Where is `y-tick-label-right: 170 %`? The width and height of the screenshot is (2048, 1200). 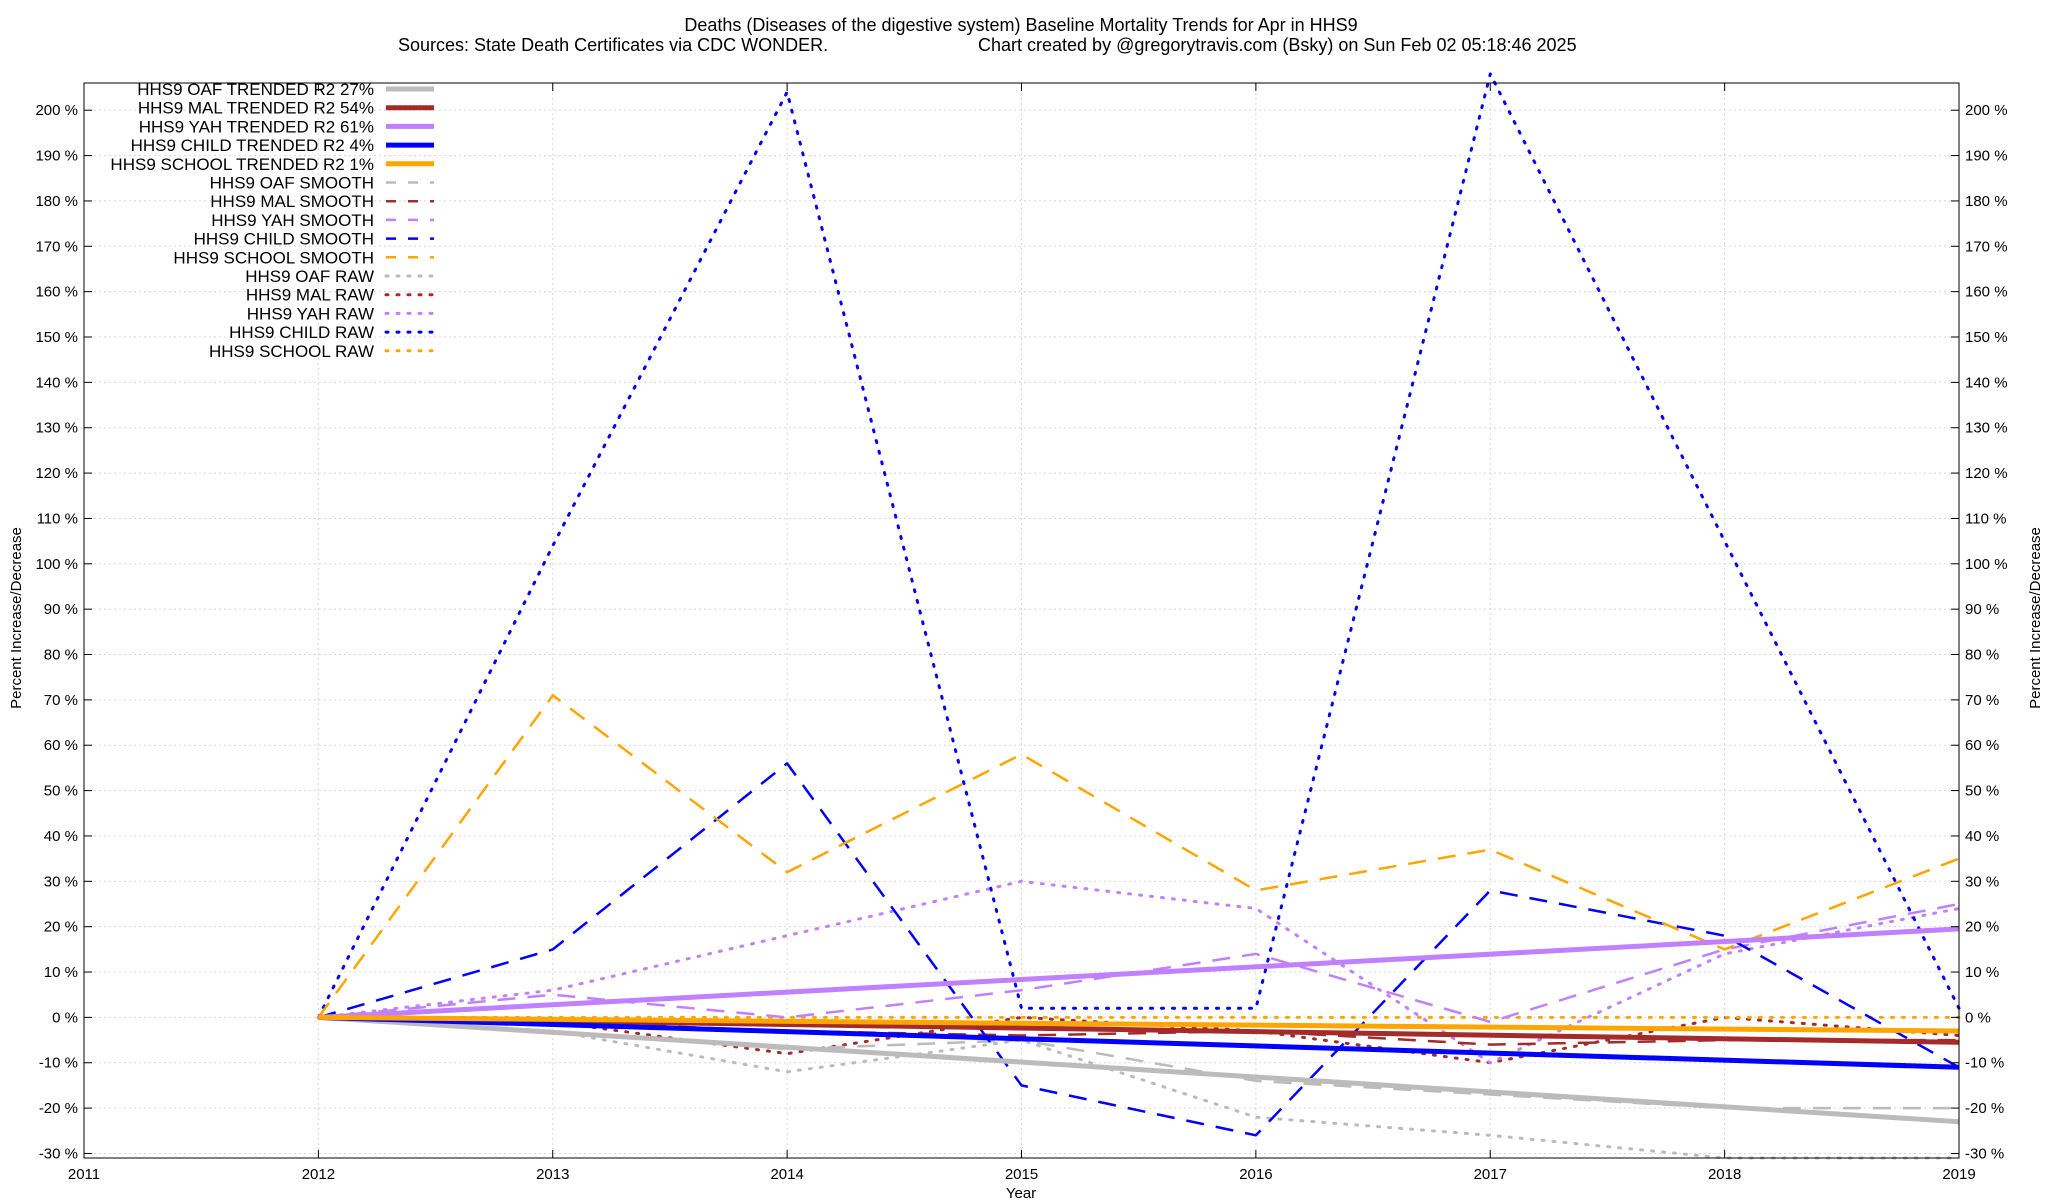
y-tick-label-right: 170 % is located at coordinates (1986, 246).